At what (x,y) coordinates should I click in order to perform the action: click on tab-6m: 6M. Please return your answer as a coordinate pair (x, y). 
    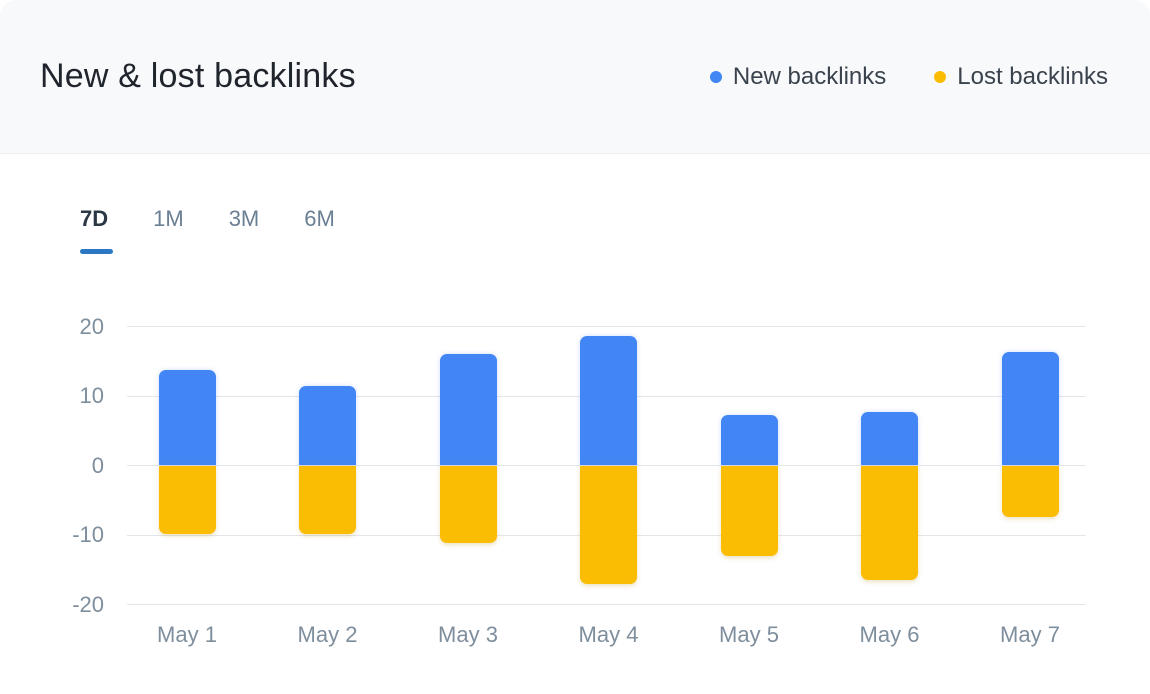
    Looking at the image, I should click on (319, 230).